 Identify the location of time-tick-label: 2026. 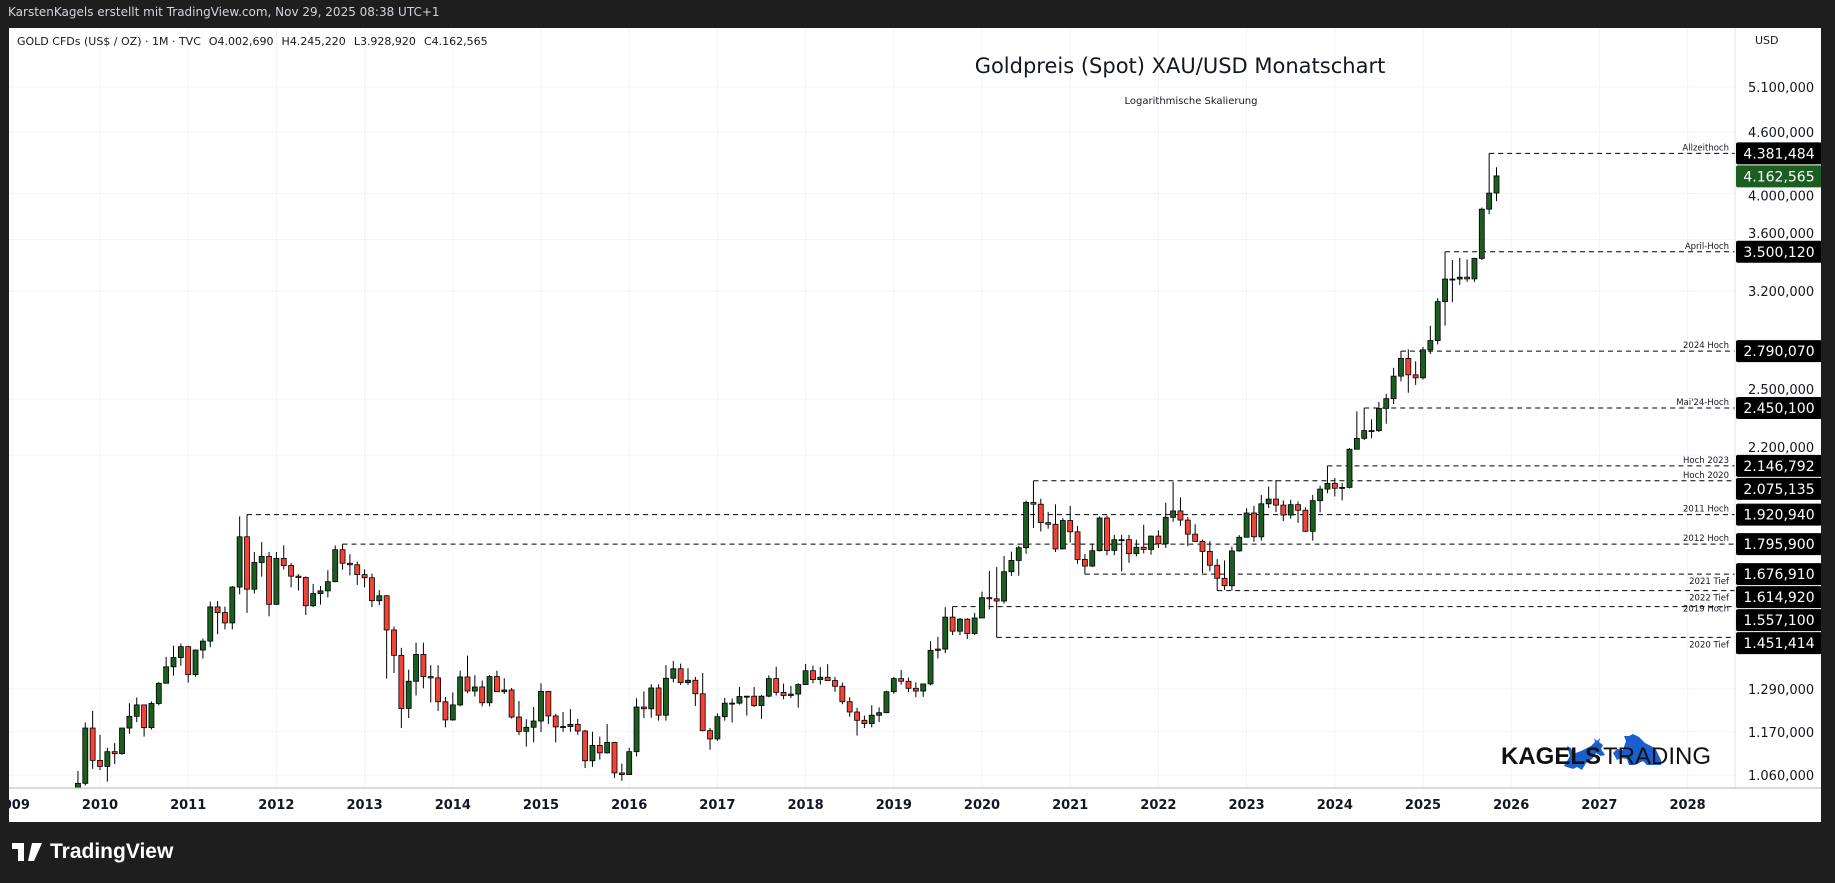
(1511, 805).